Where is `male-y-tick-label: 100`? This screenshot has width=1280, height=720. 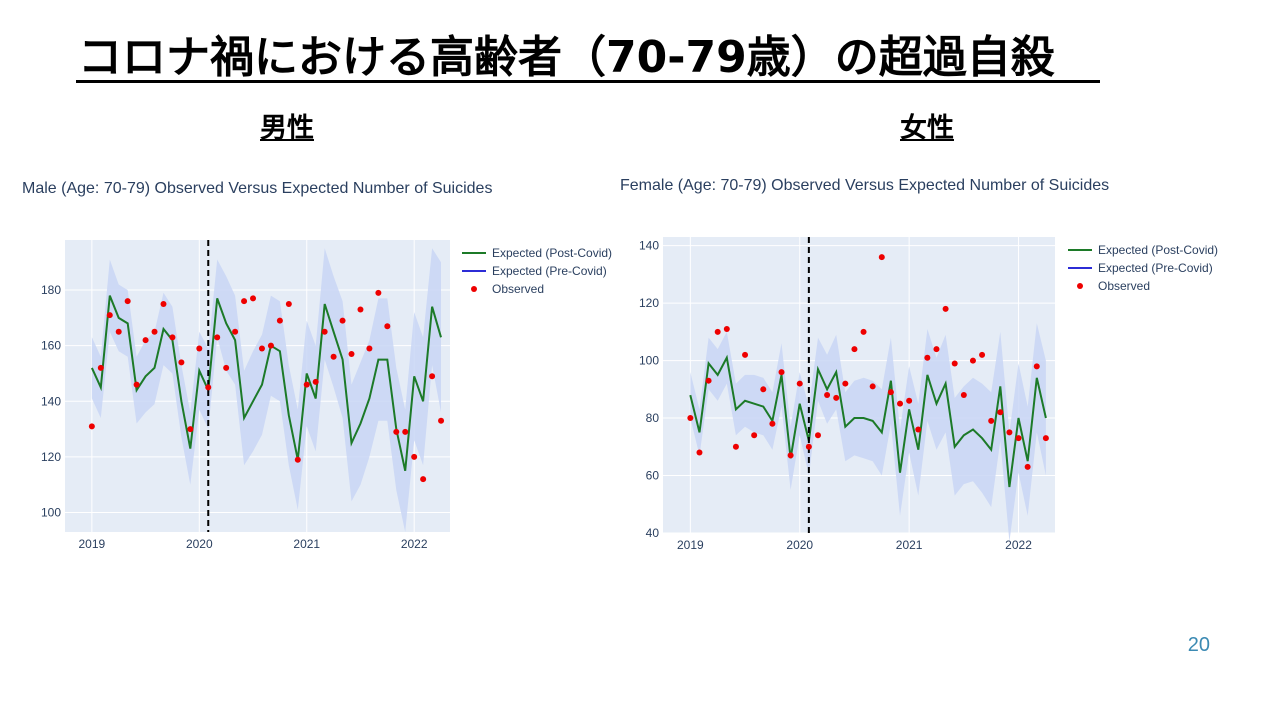
male-y-tick-label: 100 is located at coordinates (51, 513).